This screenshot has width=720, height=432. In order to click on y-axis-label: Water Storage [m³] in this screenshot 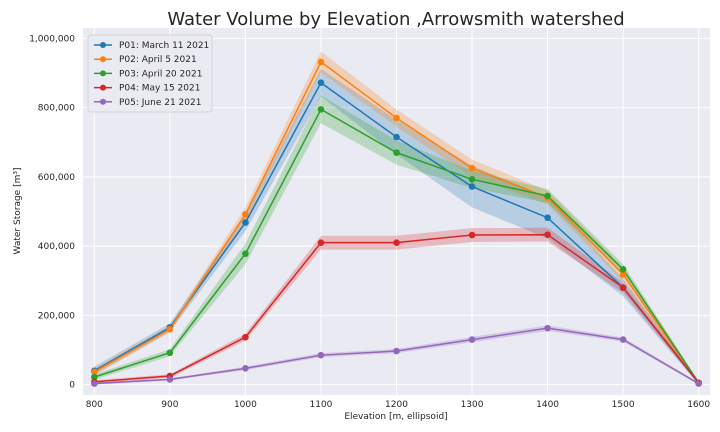, I will do `click(18, 211)`.